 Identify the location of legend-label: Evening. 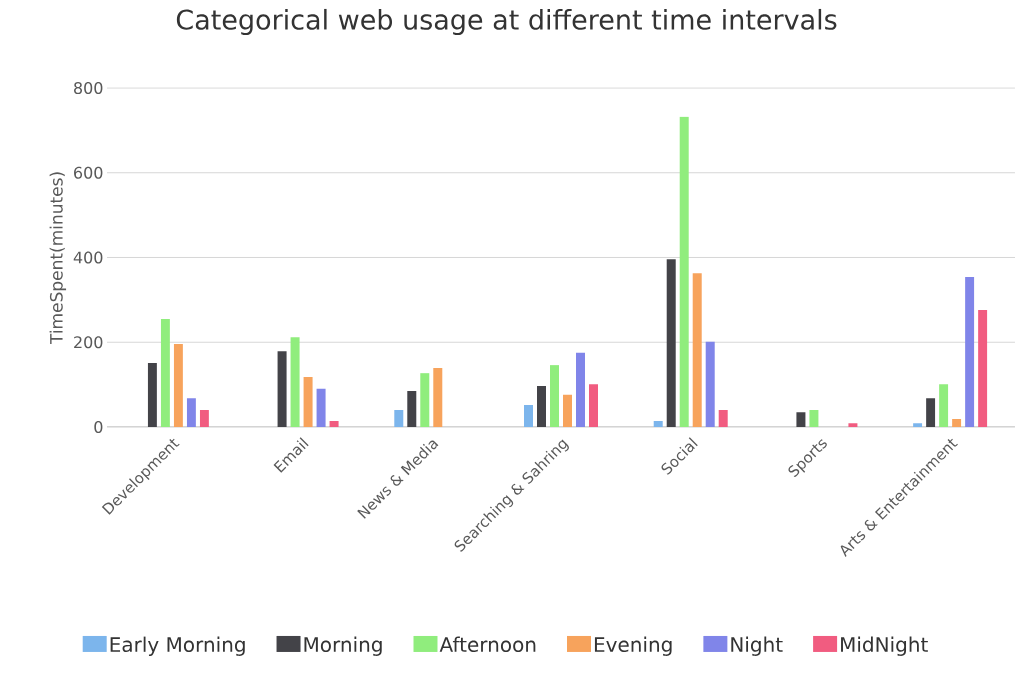
(633, 646).